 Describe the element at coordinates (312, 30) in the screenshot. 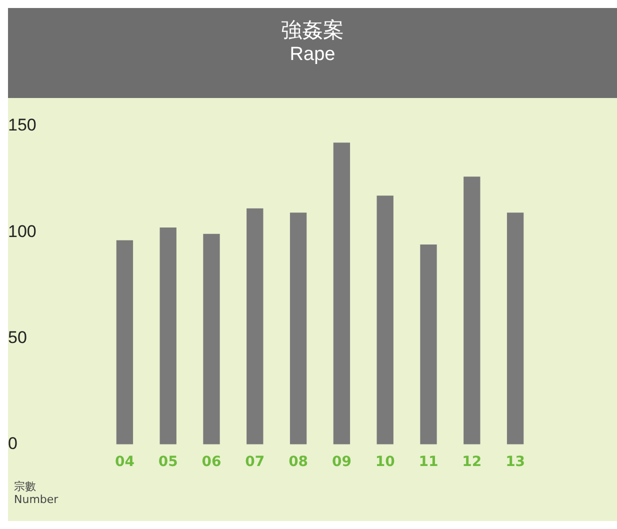

I see `chart-title: 強姦案` at that location.